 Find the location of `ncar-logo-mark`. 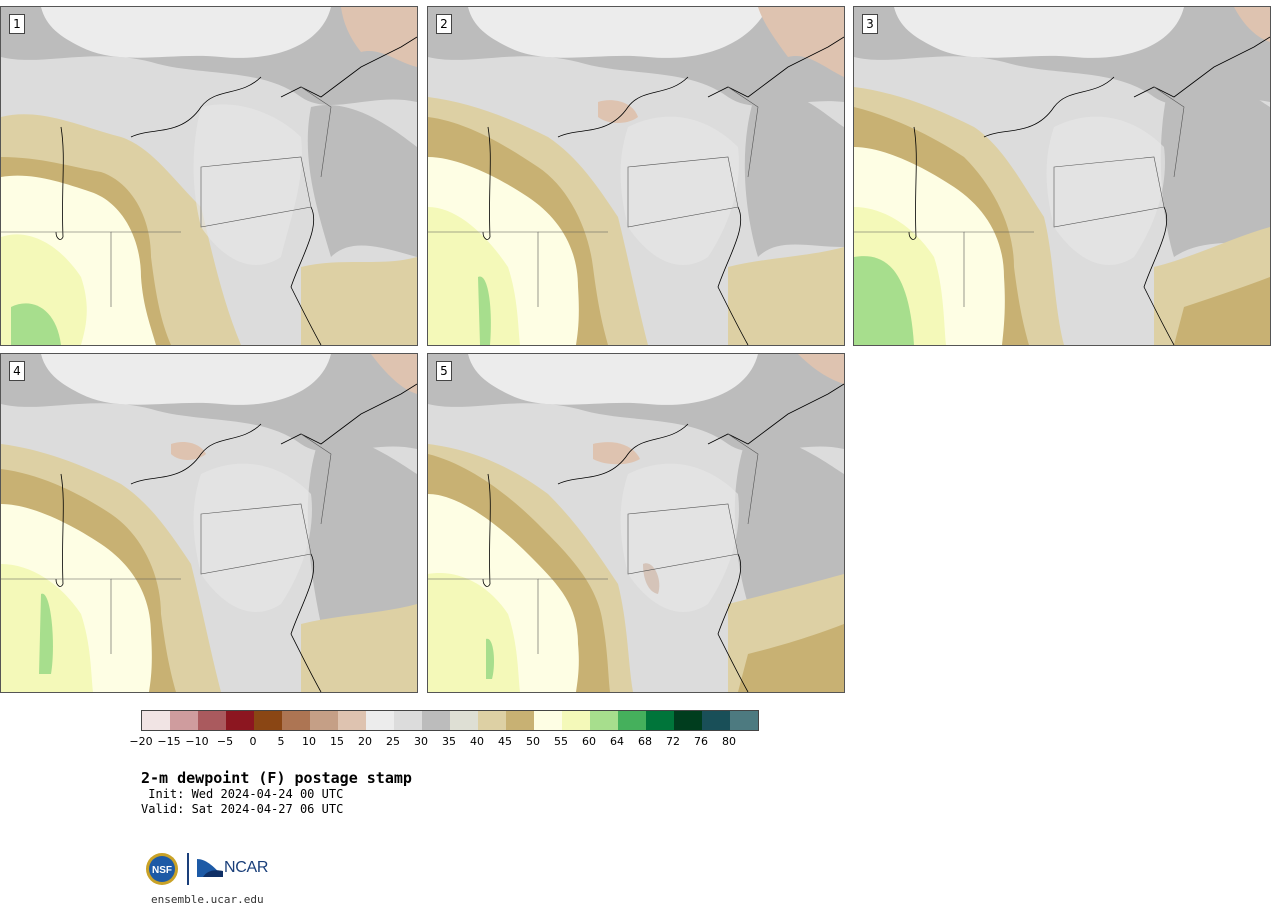

ncar-logo-mark is located at coordinates (210, 868).